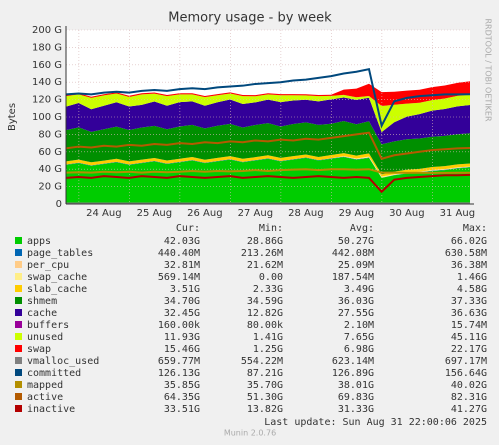 The image size is (499, 445). I want to click on legend-stat: 34.59G, so click(265, 301).